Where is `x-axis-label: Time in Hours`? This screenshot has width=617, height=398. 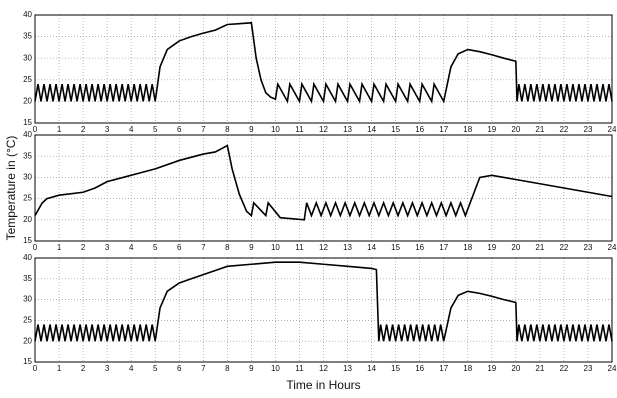 x-axis-label: Time in Hours is located at coordinates (323, 385).